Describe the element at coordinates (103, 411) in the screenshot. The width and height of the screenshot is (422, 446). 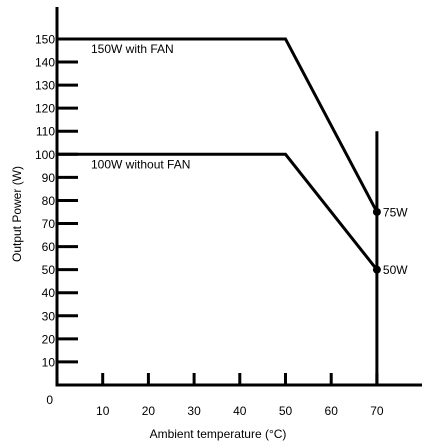
I see `x-tick-label-10: 10` at that location.